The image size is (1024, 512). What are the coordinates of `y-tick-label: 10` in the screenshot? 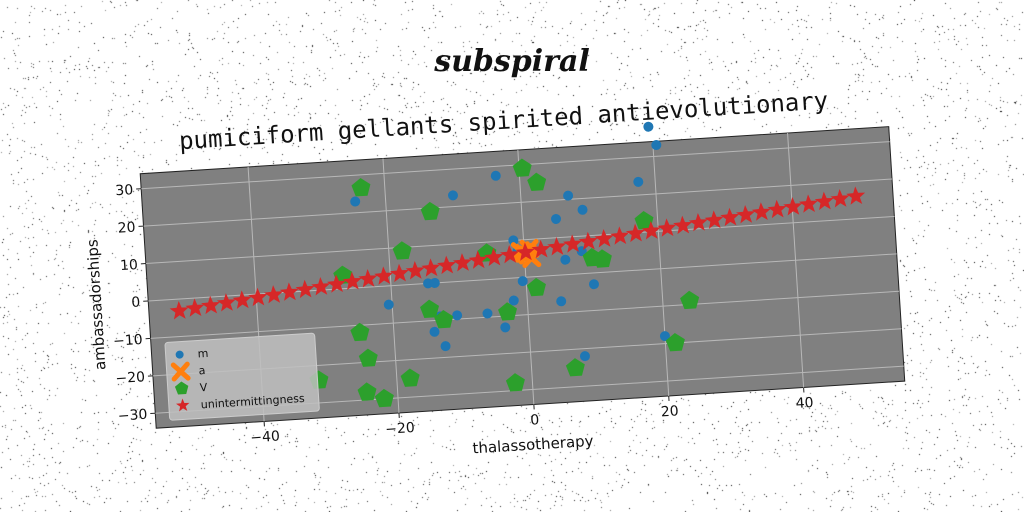 It's located at (129, 265).